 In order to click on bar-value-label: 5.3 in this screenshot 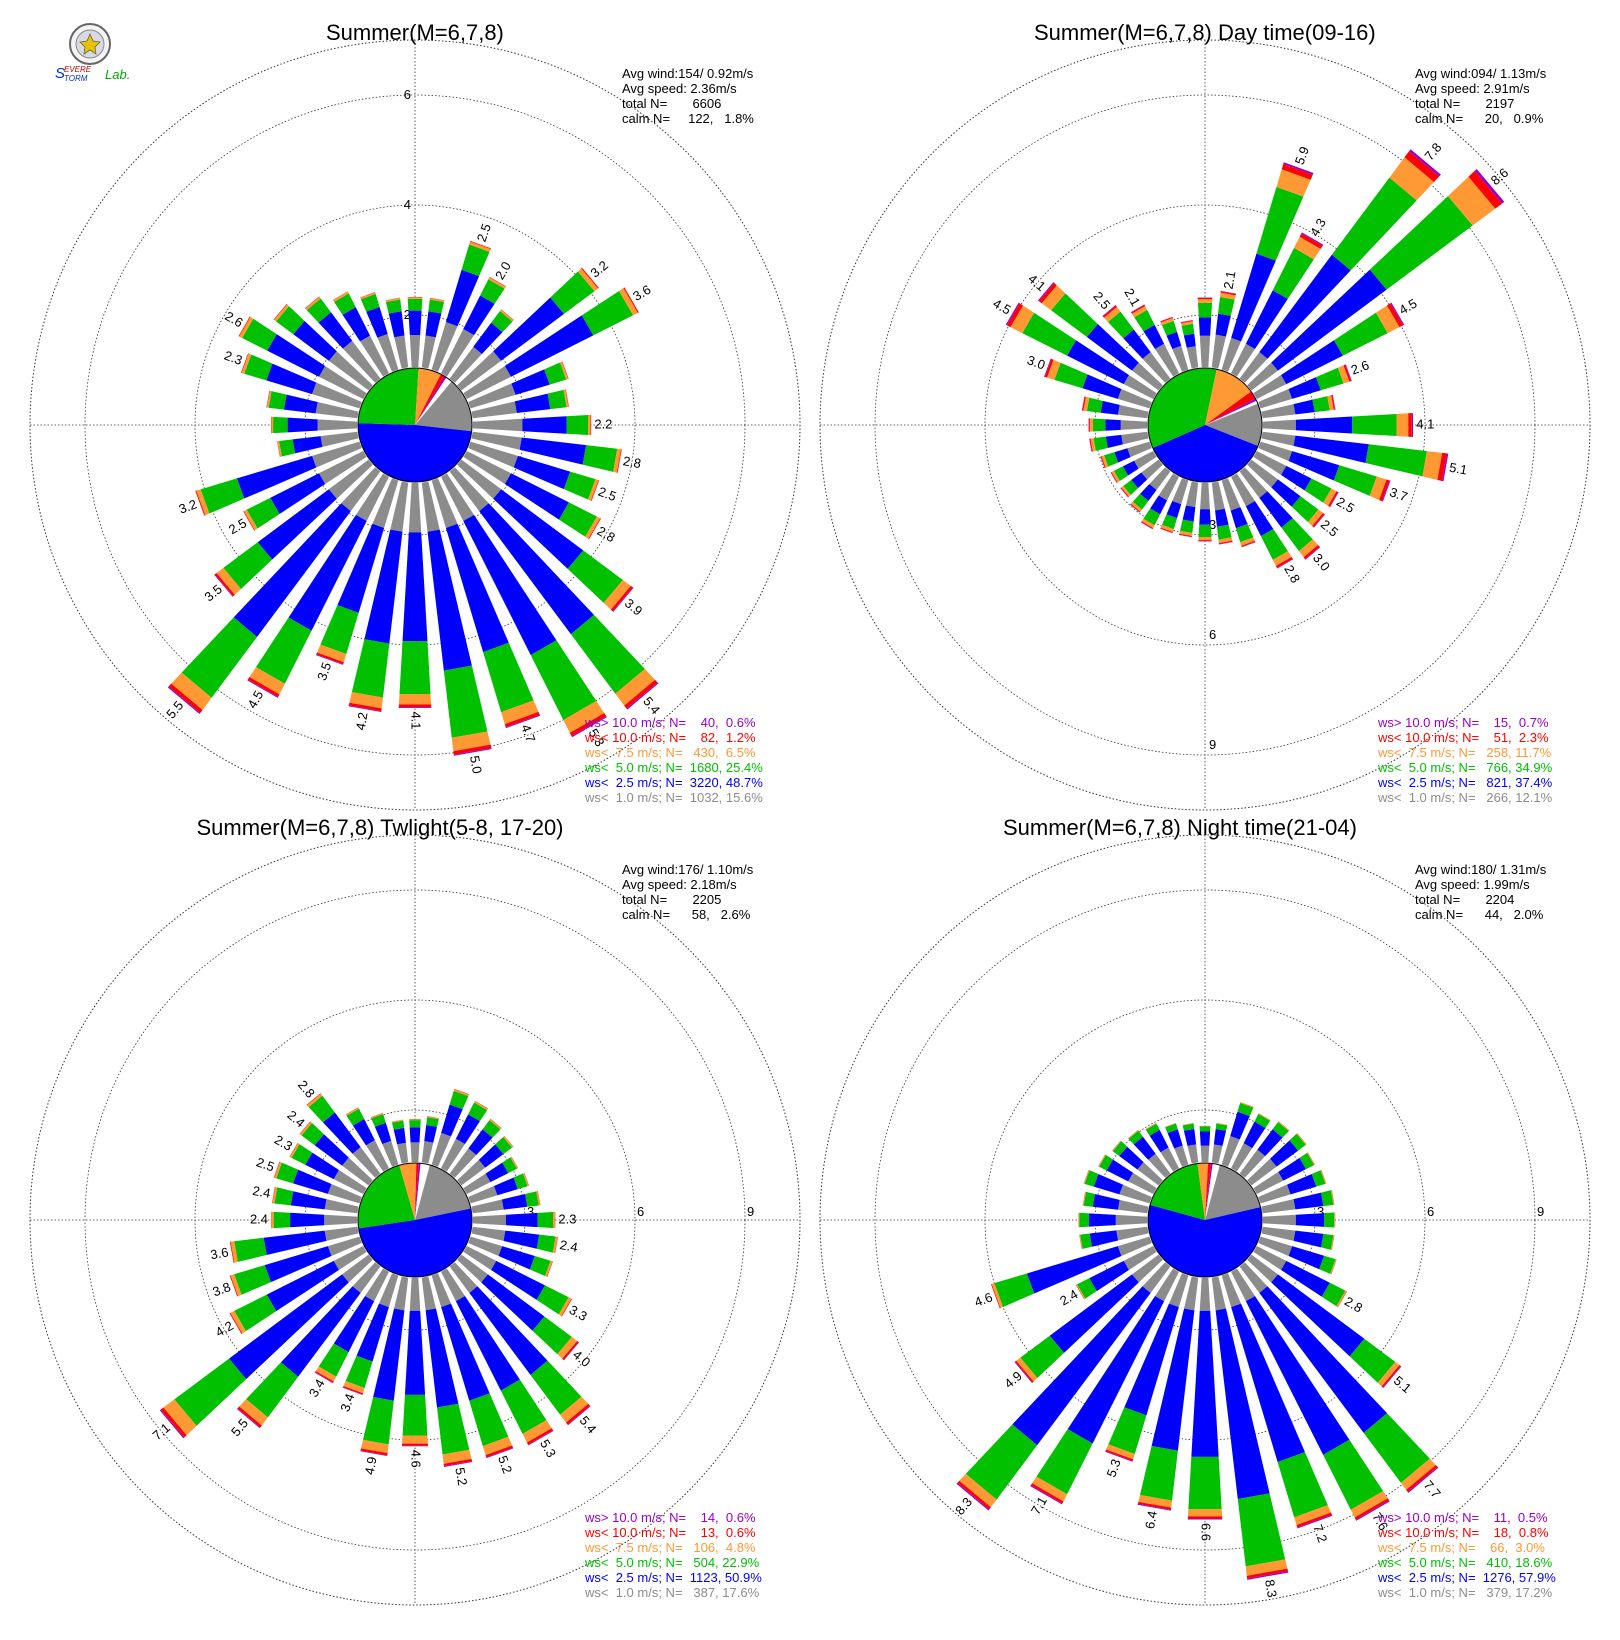, I will do `click(1113, 1468)`.